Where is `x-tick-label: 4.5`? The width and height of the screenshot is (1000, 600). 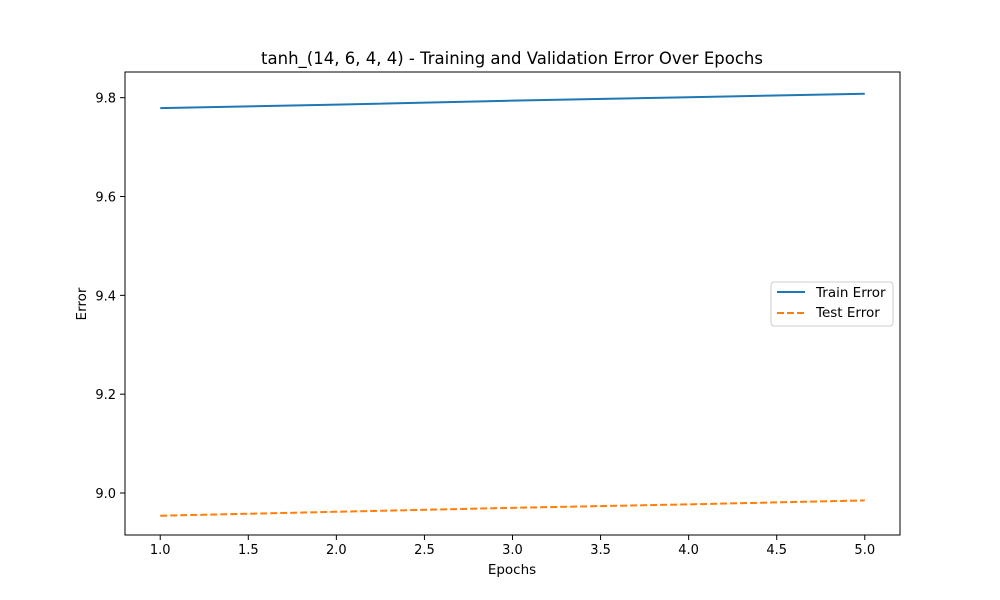
x-tick-label: 4.5 is located at coordinates (776, 550).